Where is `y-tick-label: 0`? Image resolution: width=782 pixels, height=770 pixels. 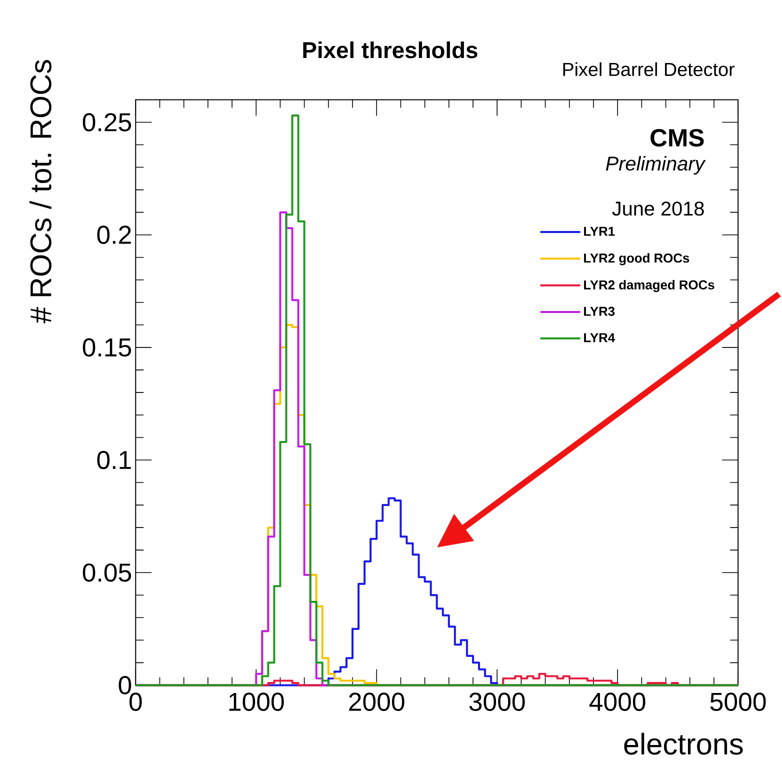 y-tick-label: 0 is located at coordinates (125, 685).